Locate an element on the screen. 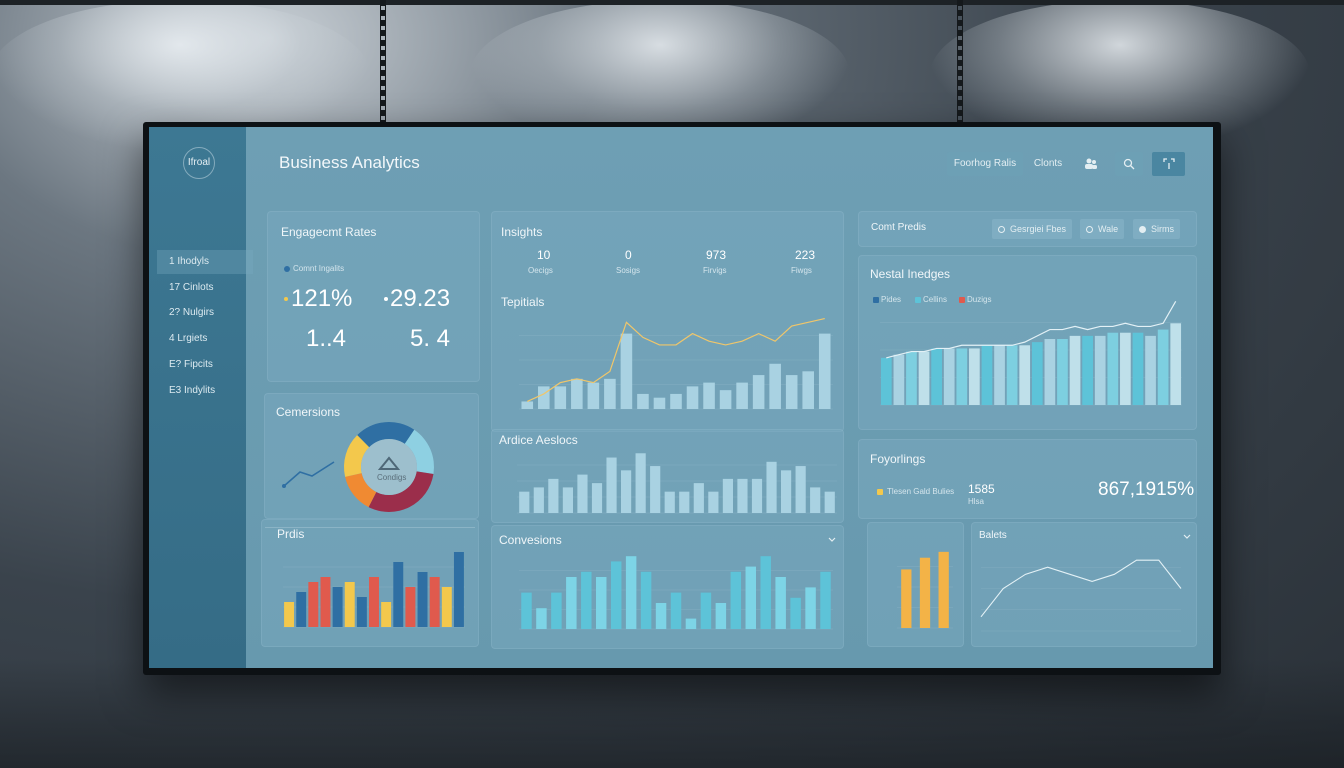  people-icon-glyph is located at coordinates (1091, 163).